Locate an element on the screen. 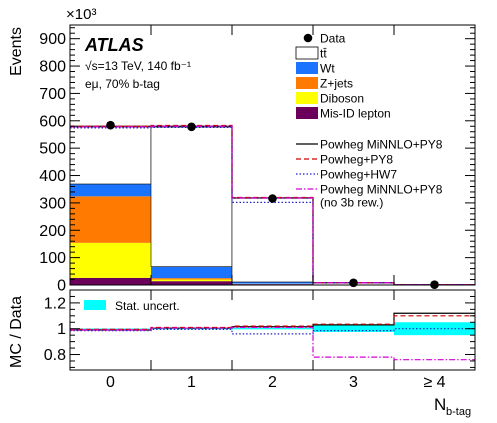  xtick-label: 1 is located at coordinates (191, 382).